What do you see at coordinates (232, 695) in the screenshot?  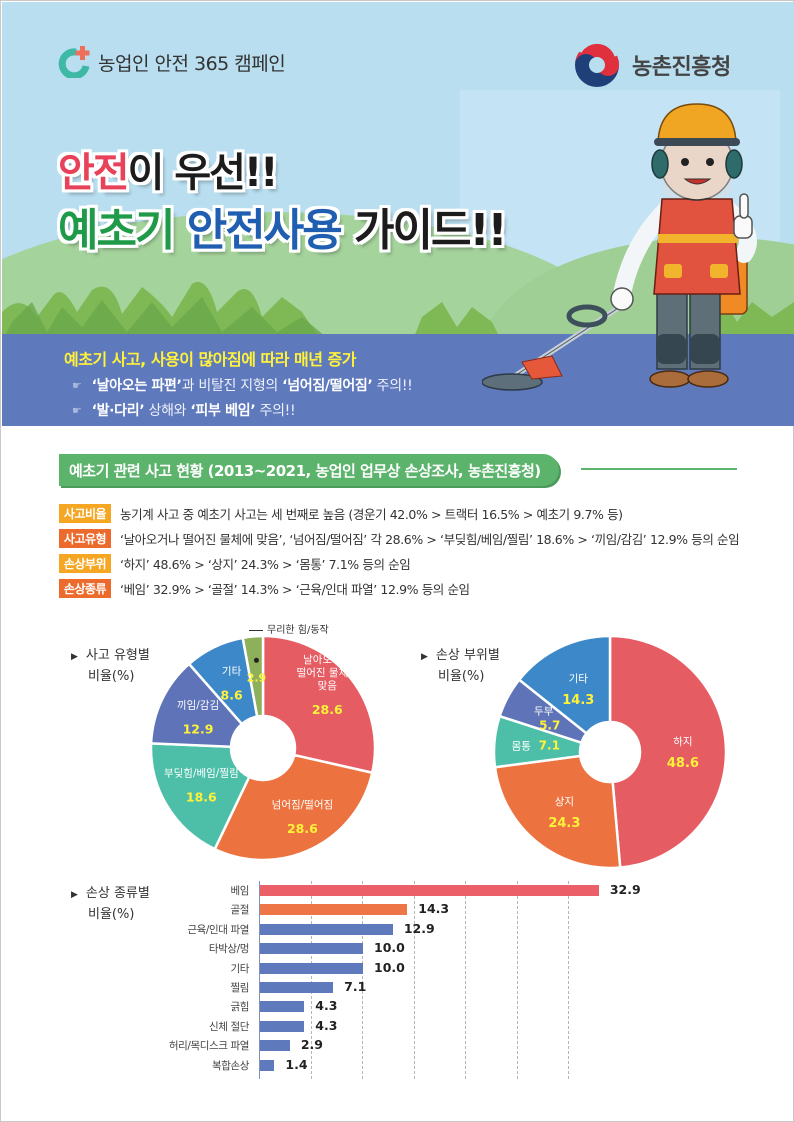 I see `slice-value: 8.6` at bounding box center [232, 695].